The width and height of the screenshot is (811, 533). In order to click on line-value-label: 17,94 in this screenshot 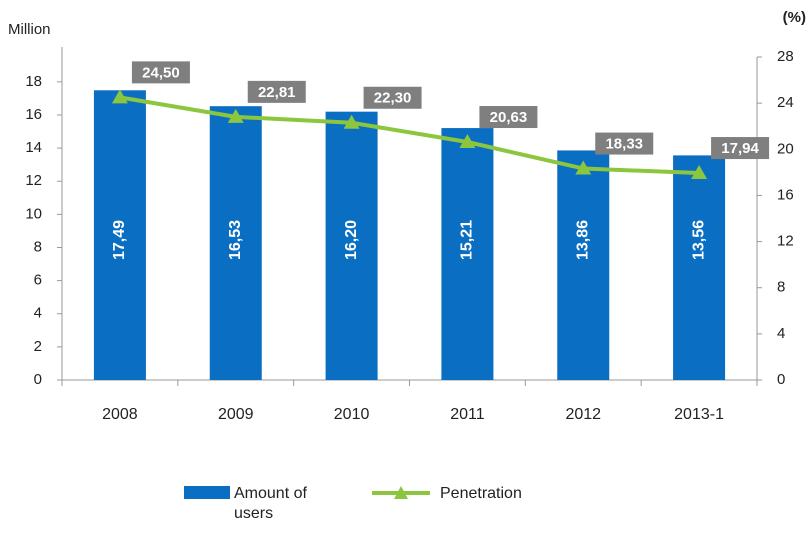, I will do `click(740, 148)`.